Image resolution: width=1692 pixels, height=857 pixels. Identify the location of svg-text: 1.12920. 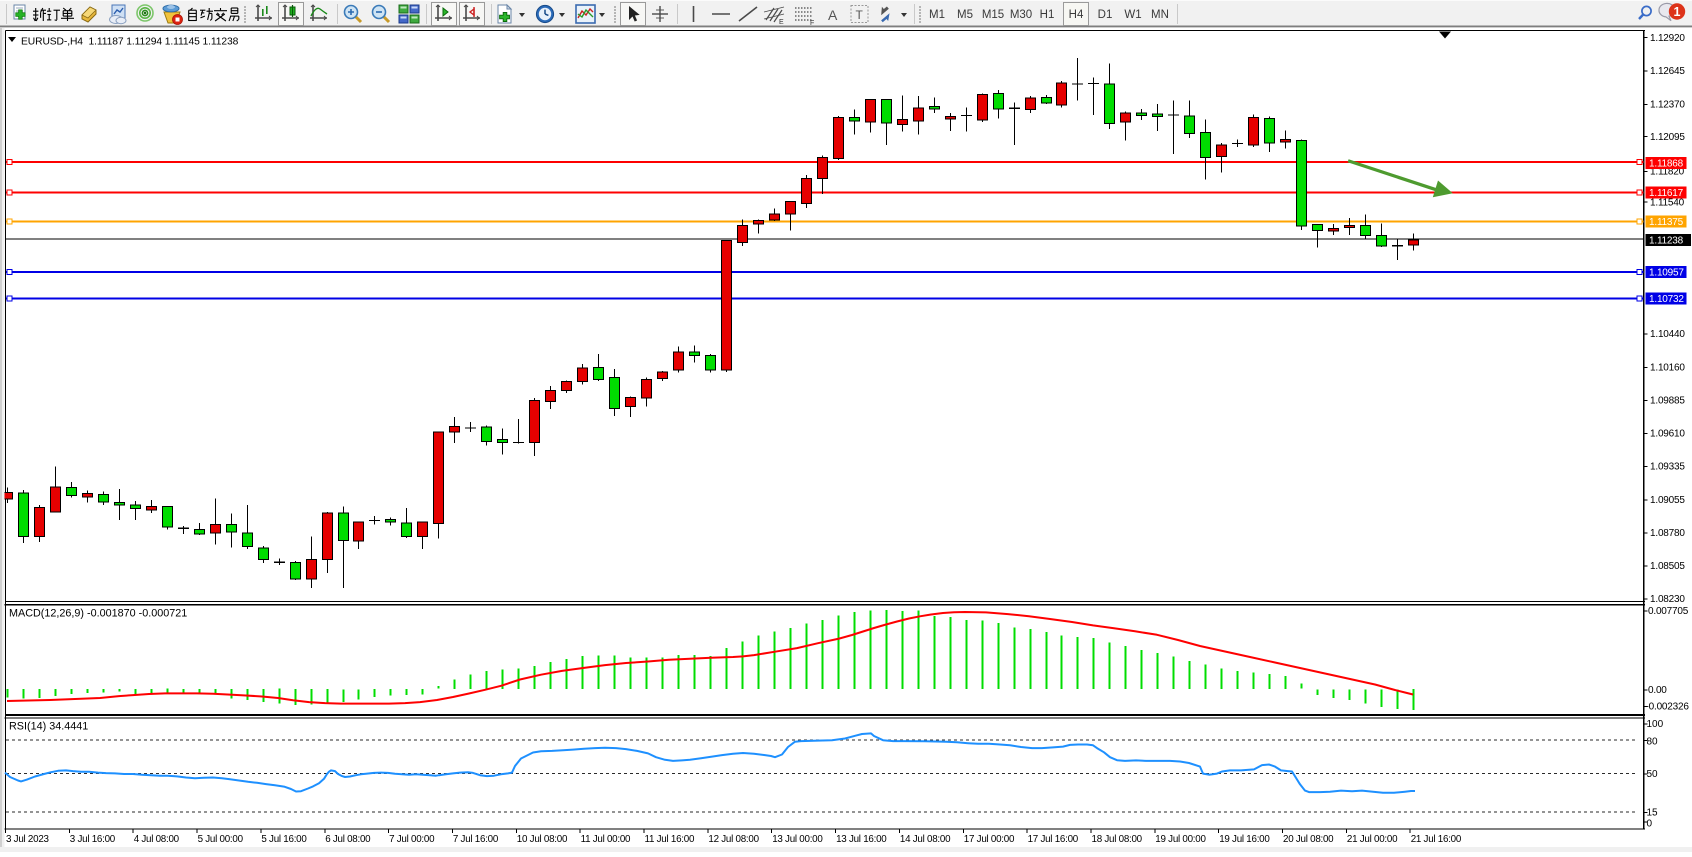
(1667, 38).